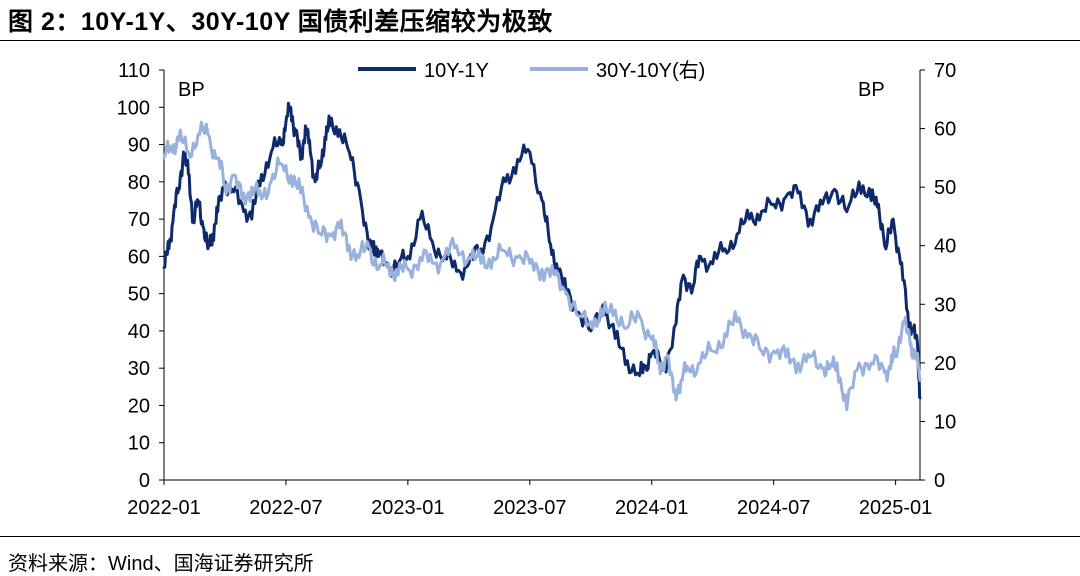 This screenshot has width=1080, height=576. What do you see at coordinates (134, 71) in the screenshot?
I see `left-tick-label: 110` at bounding box center [134, 71].